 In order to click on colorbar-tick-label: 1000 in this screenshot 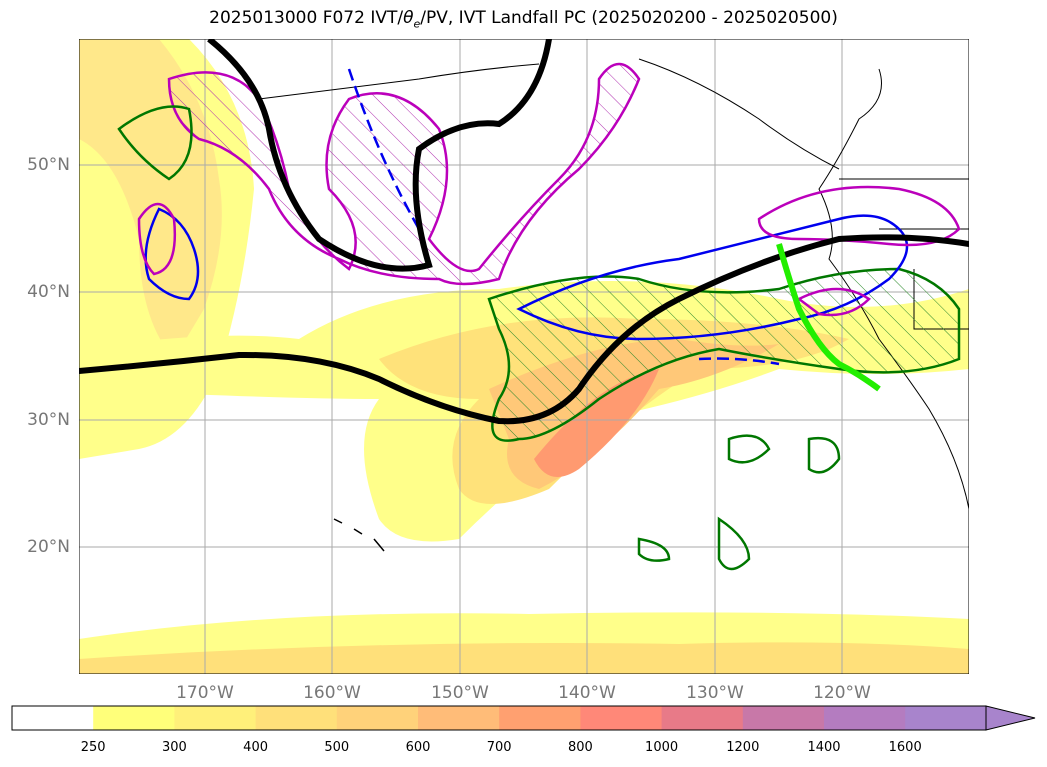, I will do `click(662, 747)`.